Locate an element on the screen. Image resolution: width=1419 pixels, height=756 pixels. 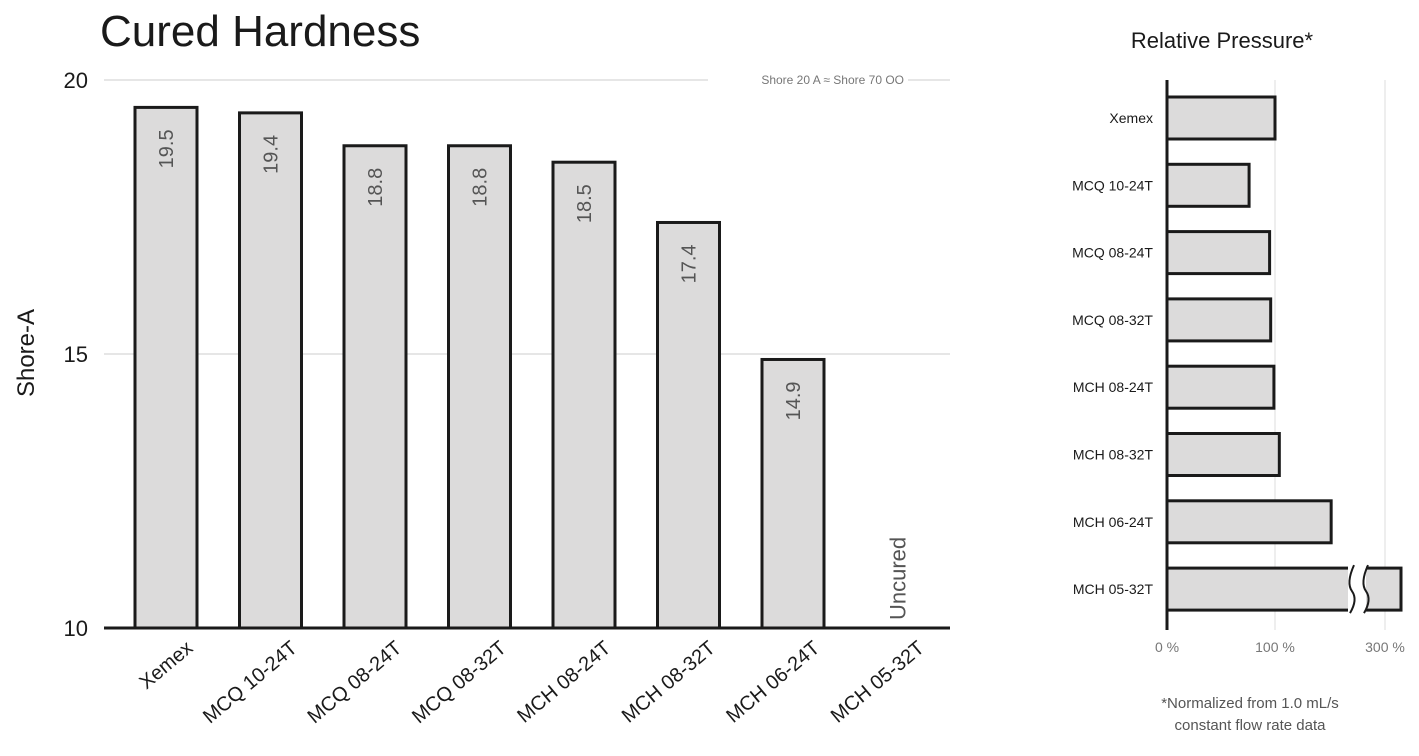
right-x-tick: 0 % is located at coordinates (1167, 647).